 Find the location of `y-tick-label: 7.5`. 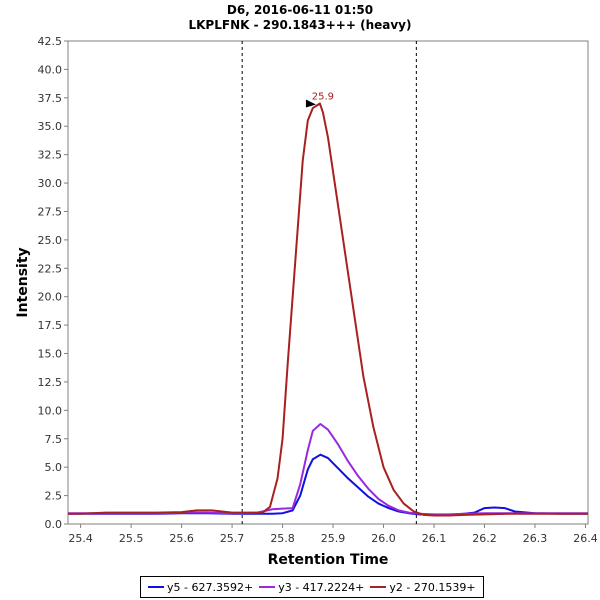

y-tick-label: 7.5 is located at coordinates (54, 439).